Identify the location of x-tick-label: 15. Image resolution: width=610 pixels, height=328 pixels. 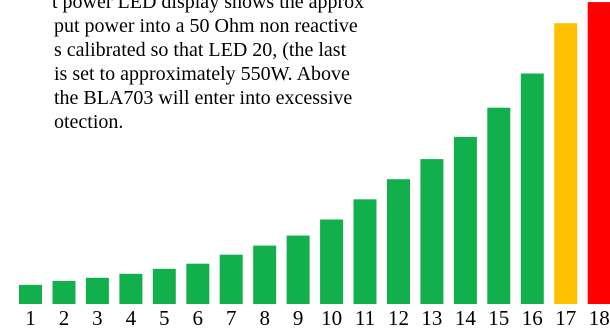
(498, 317).